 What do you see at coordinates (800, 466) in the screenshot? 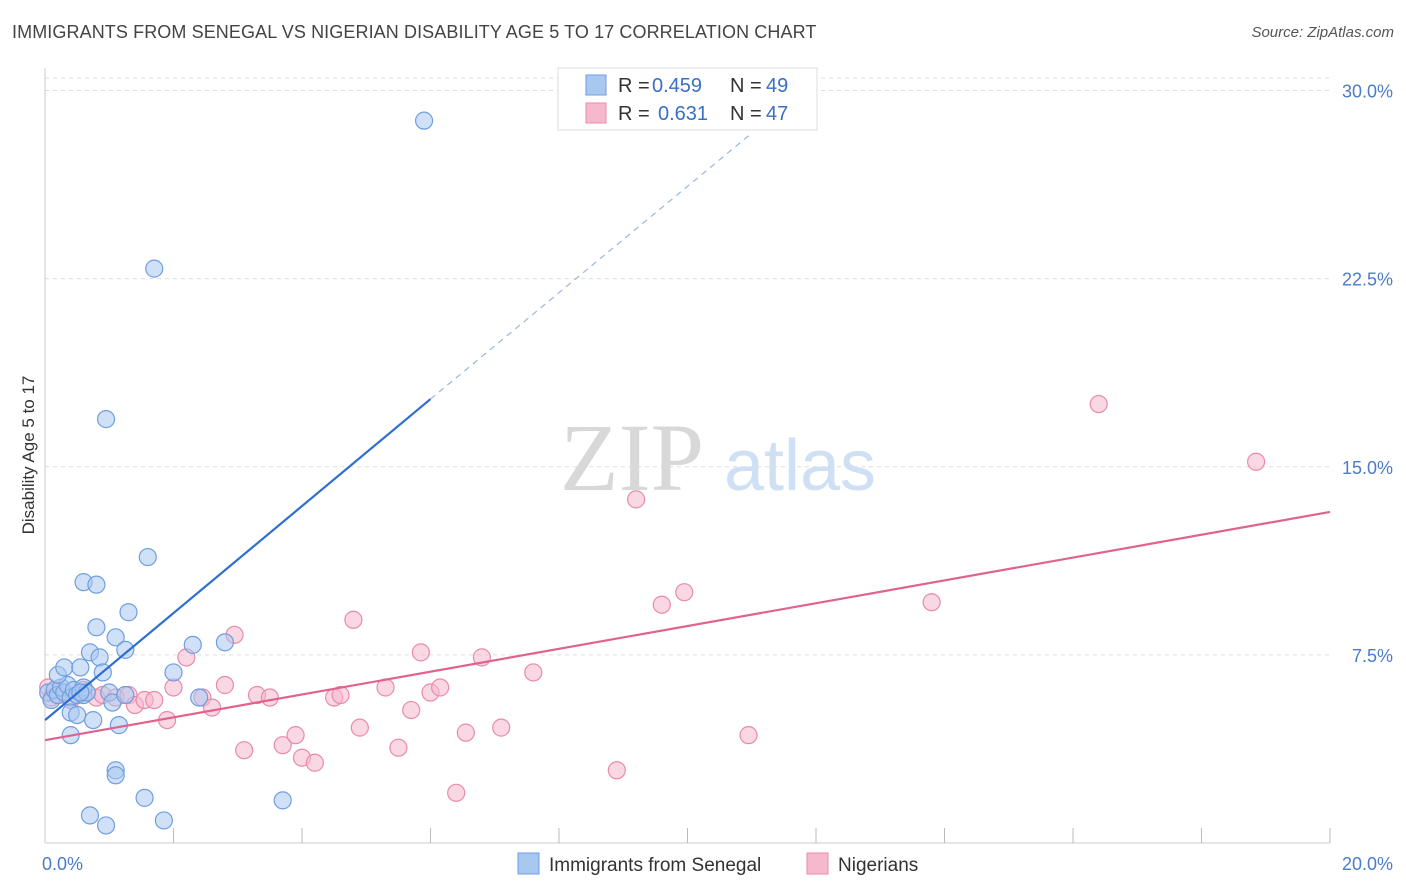
I see `watermark-atlas: atlas` at bounding box center [800, 466].